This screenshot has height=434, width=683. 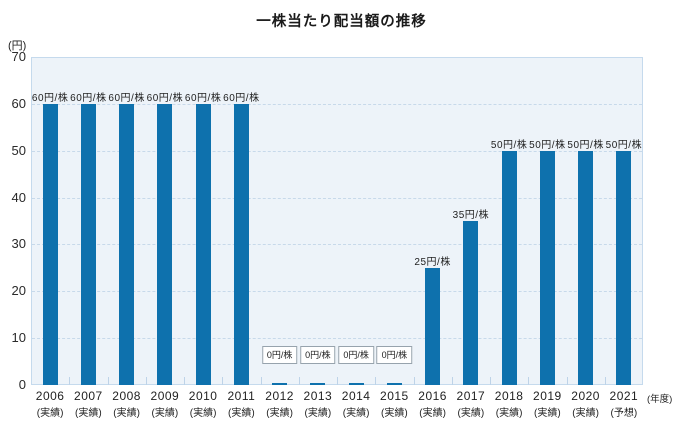 What do you see at coordinates (279, 396) in the screenshot?
I see `x-axis-year-label: 2012` at bounding box center [279, 396].